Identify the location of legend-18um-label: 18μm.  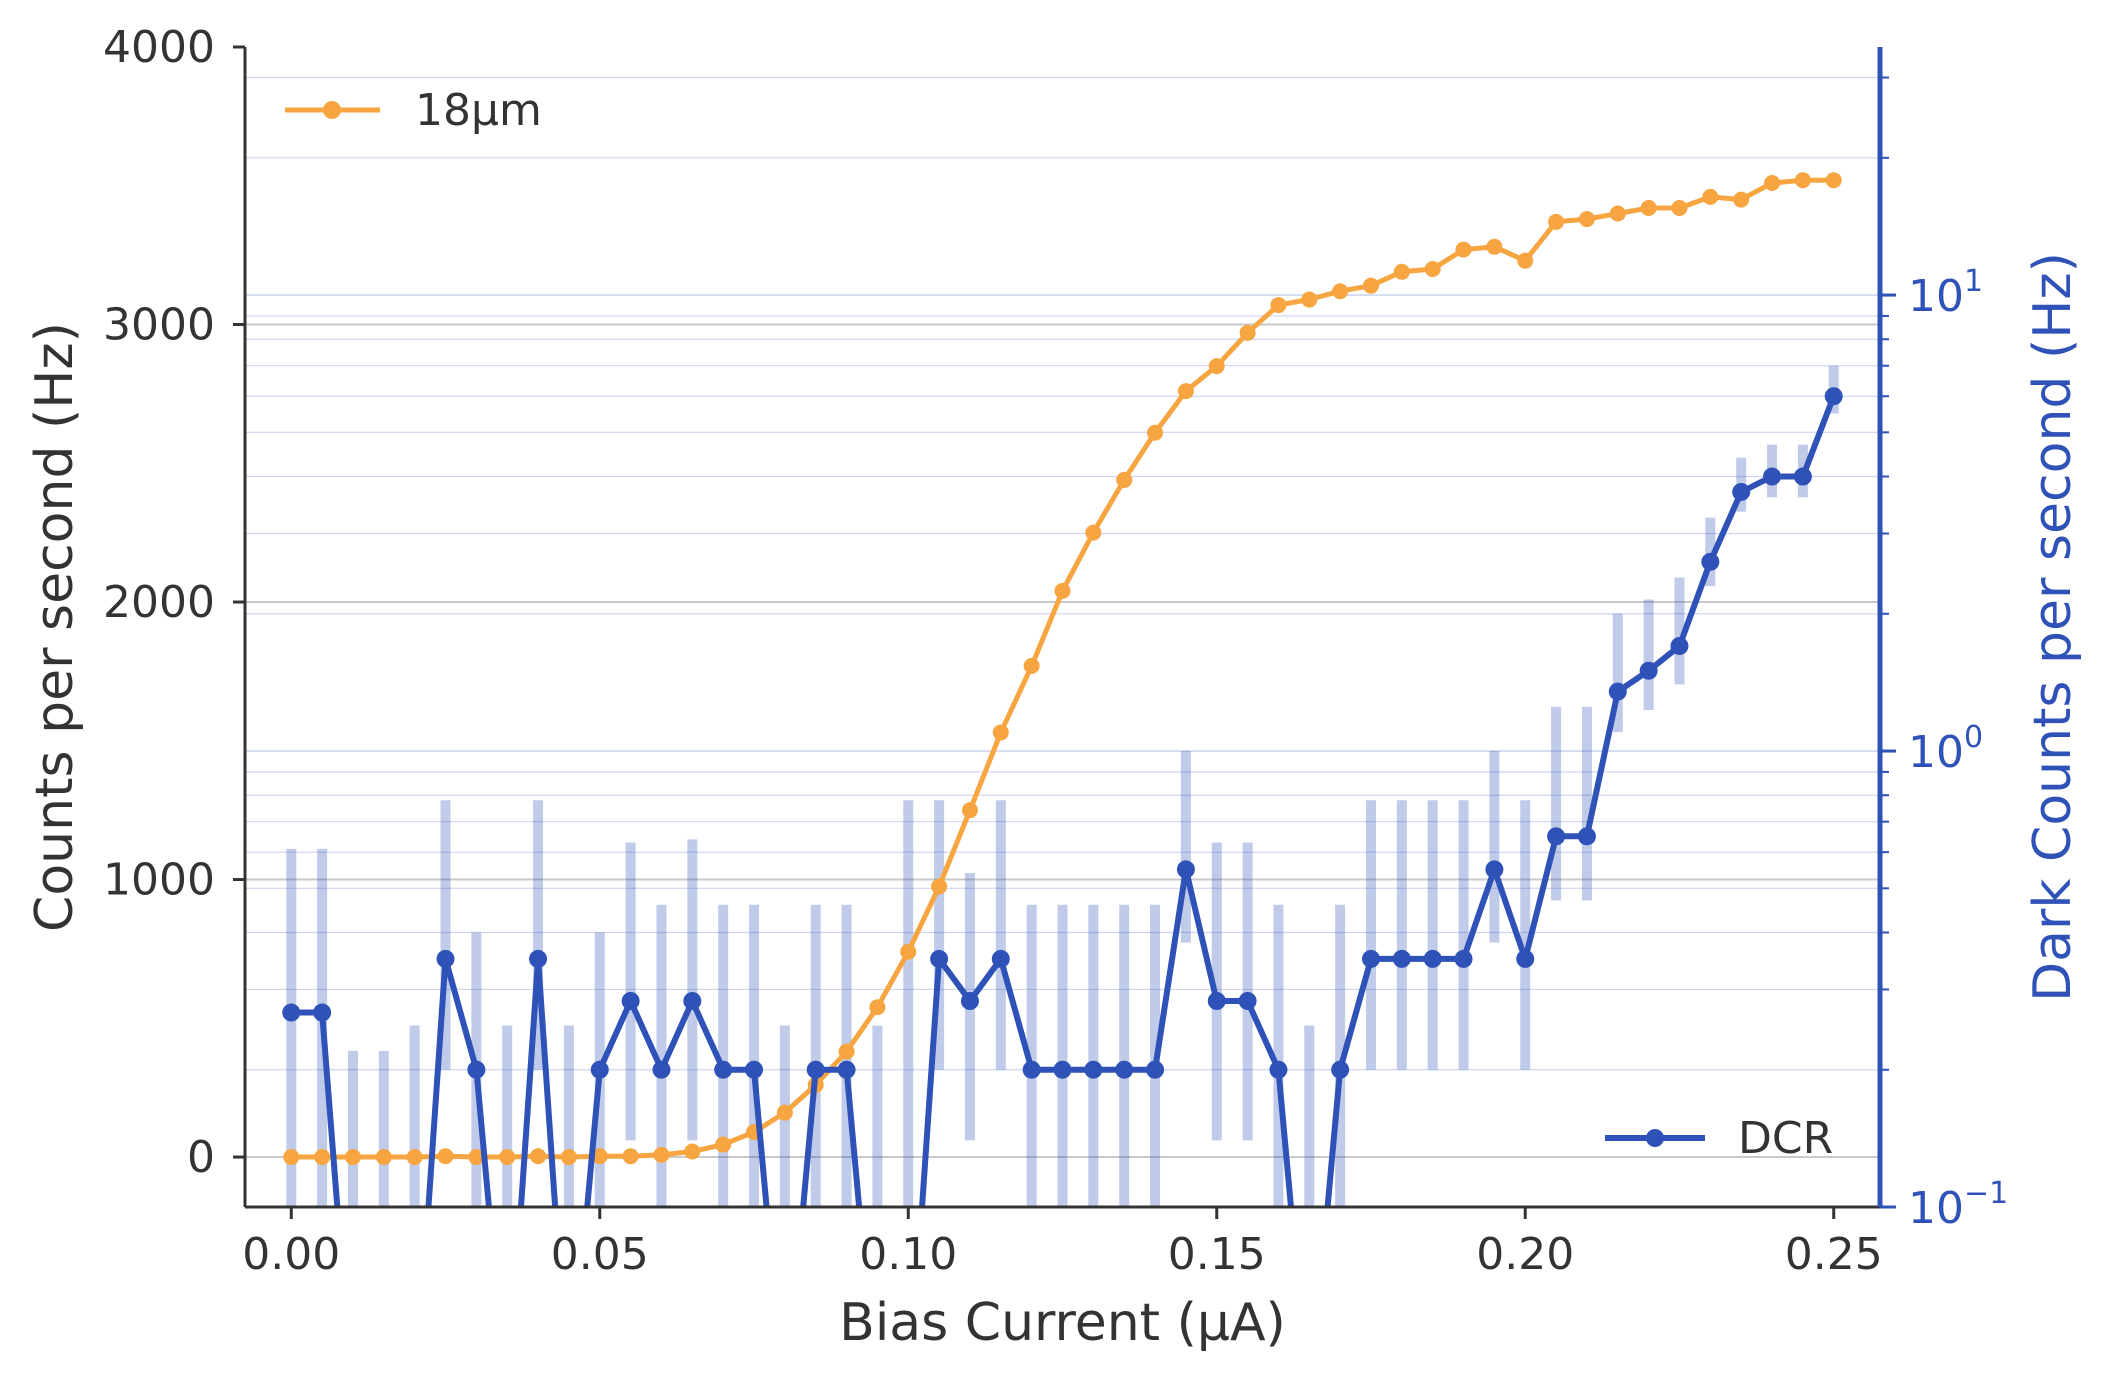
(478, 110).